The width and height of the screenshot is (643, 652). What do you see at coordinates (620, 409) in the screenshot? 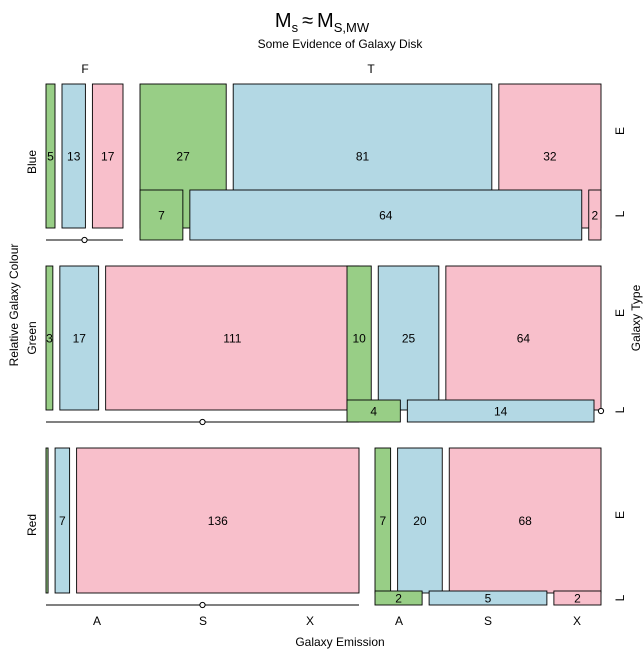
I see `type-label-green-l: L` at bounding box center [620, 409].